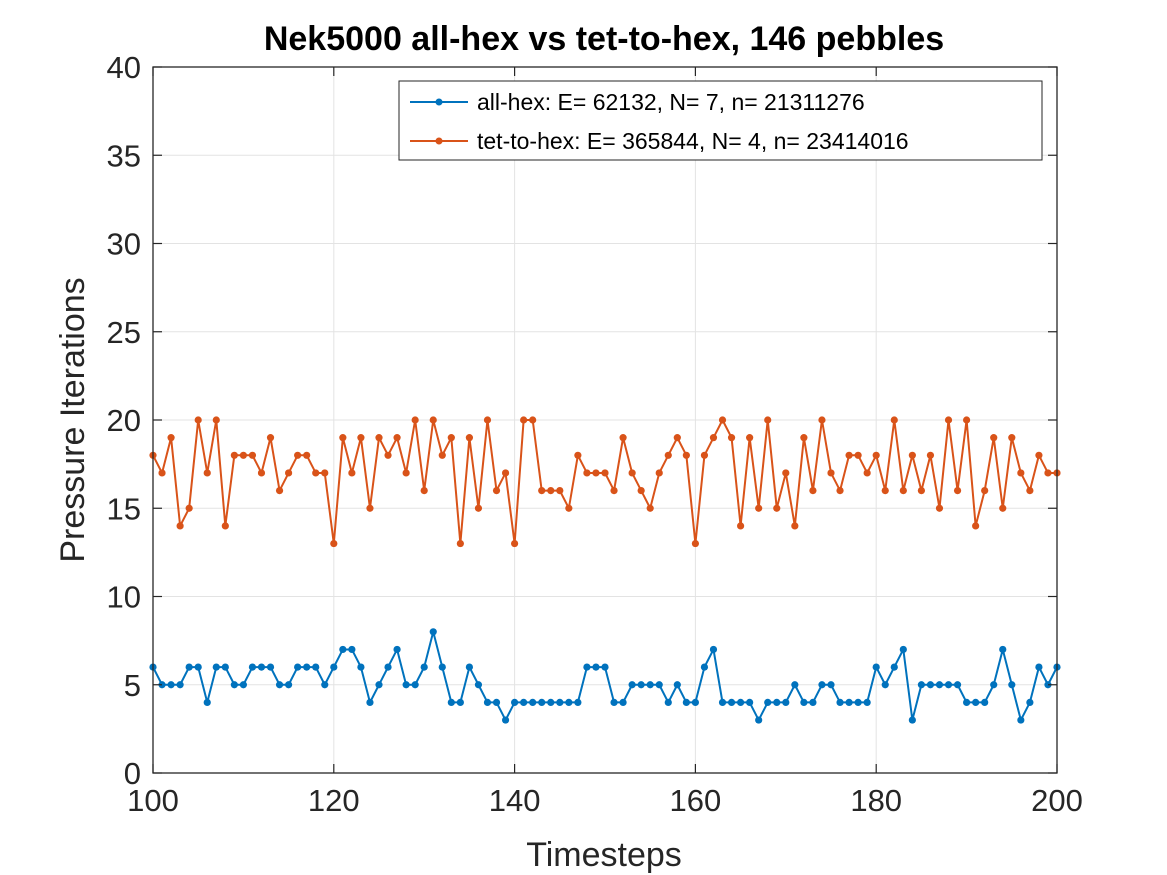 The image size is (1167, 875). Describe the element at coordinates (439, 102) in the screenshot. I see `legend-marker-all-hex` at that location.